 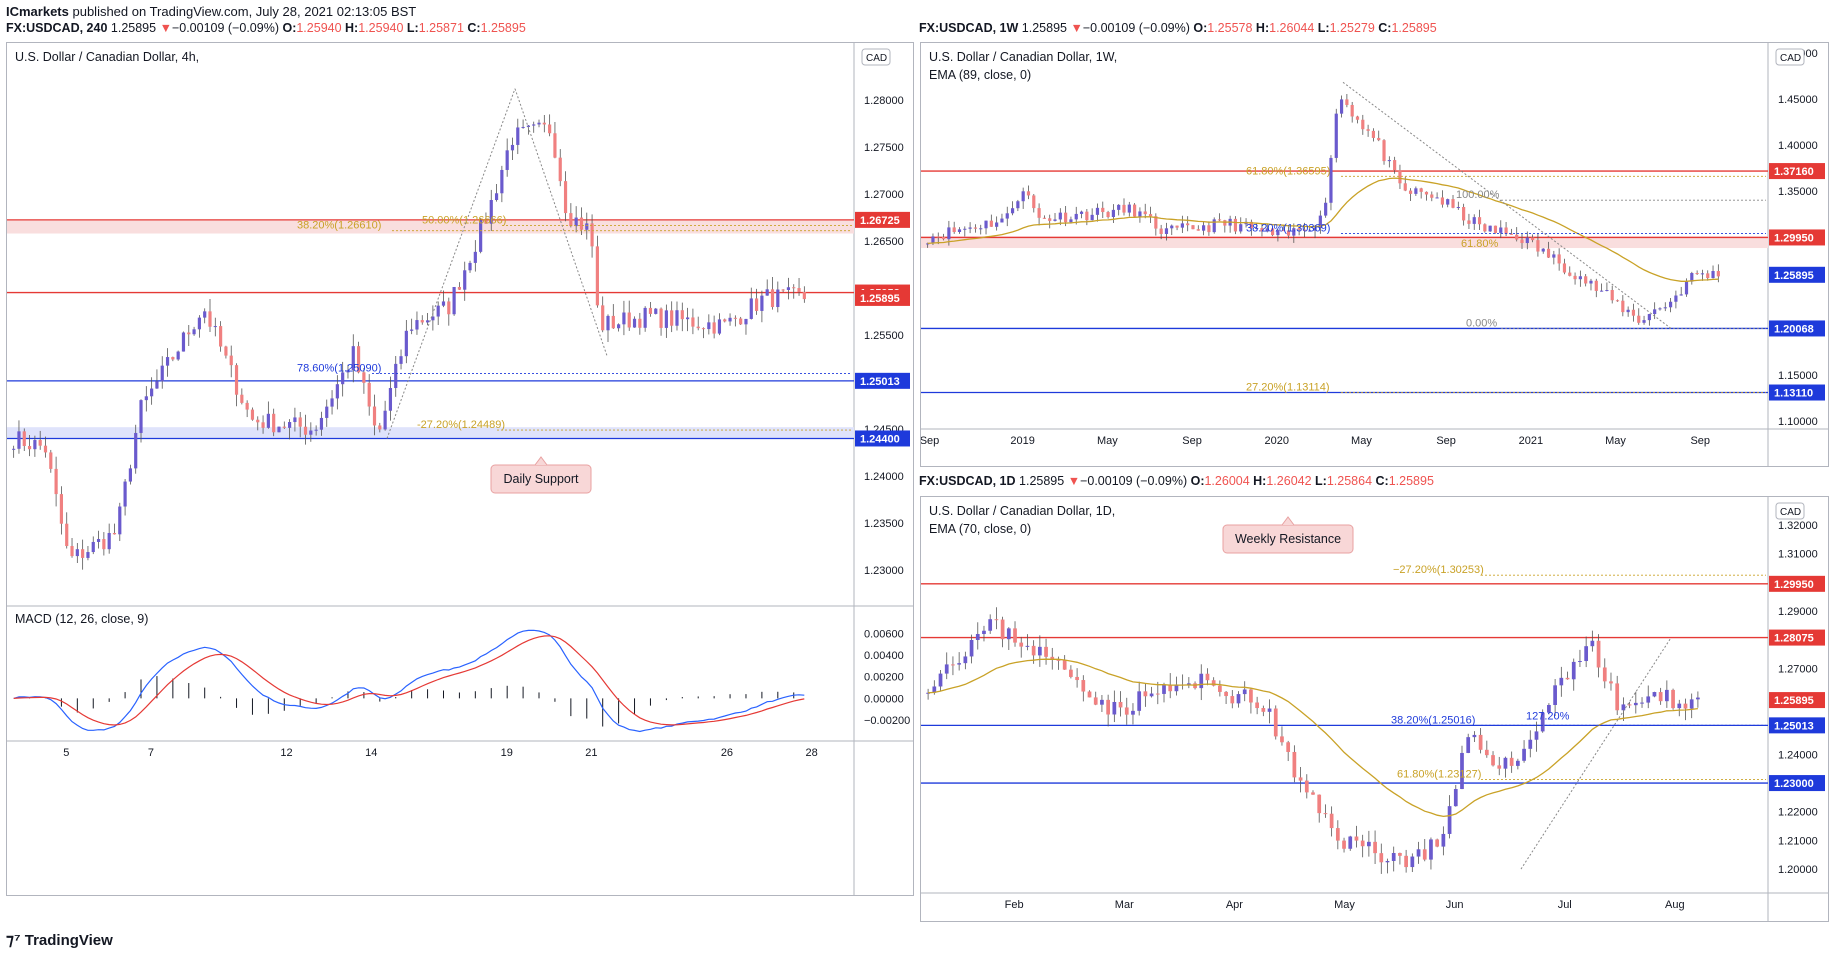 I want to click on macd-tick-label: 0.00000, so click(x=884, y=699).